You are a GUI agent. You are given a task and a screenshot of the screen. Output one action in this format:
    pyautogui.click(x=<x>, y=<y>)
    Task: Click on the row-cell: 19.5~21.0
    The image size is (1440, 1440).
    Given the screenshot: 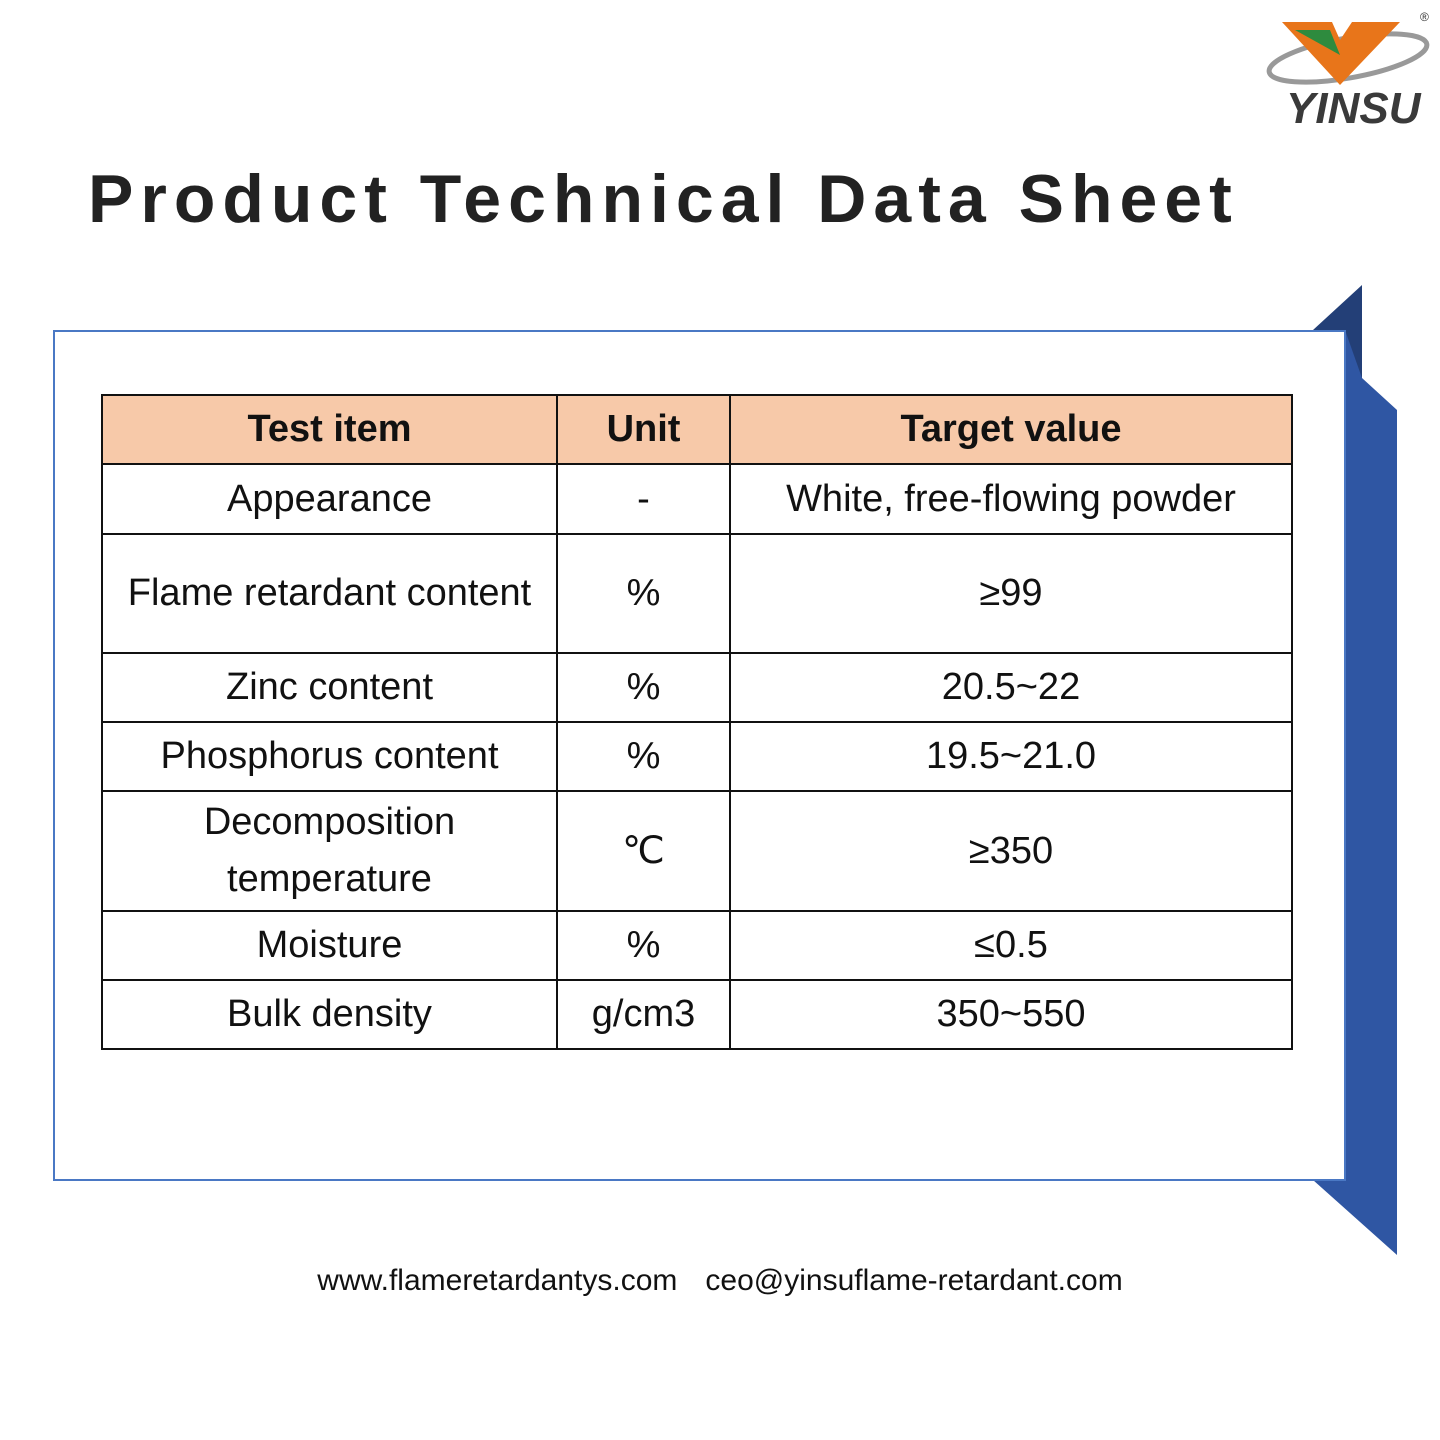 What is the action you would take?
    pyautogui.click(x=1011, y=756)
    